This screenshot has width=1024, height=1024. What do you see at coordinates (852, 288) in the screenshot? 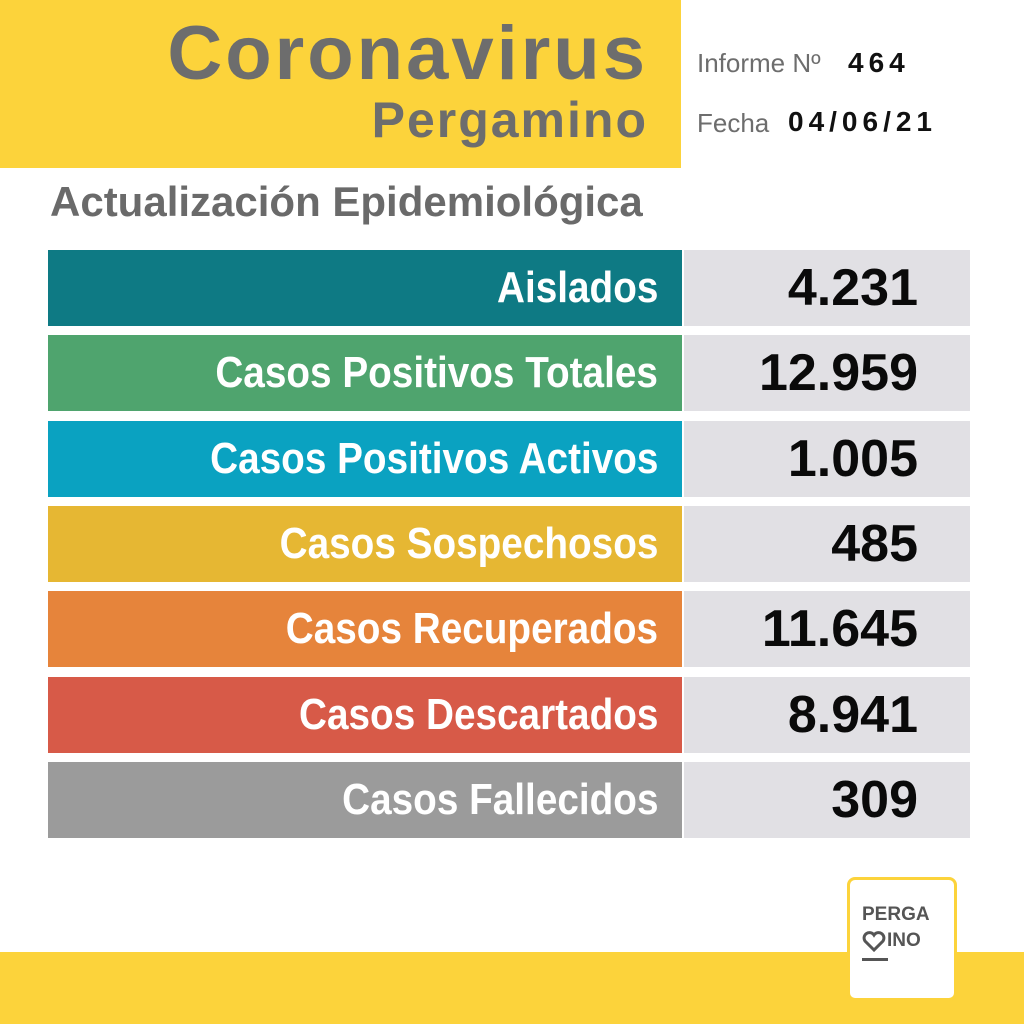
I see `row-value: 4.231` at bounding box center [852, 288].